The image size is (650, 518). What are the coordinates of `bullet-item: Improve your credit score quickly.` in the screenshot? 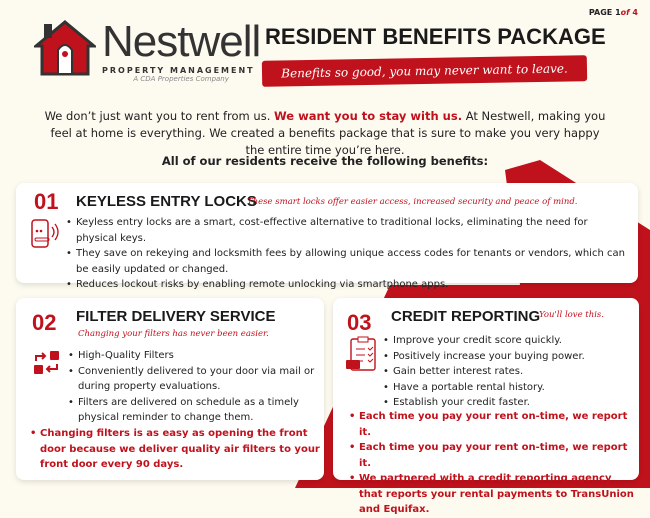 It's located at (508, 341).